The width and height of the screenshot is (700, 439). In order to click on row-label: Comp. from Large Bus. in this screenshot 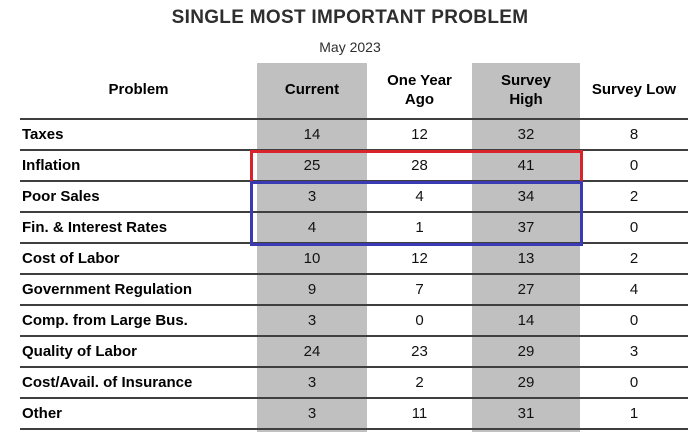, I will do `click(138, 321)`.